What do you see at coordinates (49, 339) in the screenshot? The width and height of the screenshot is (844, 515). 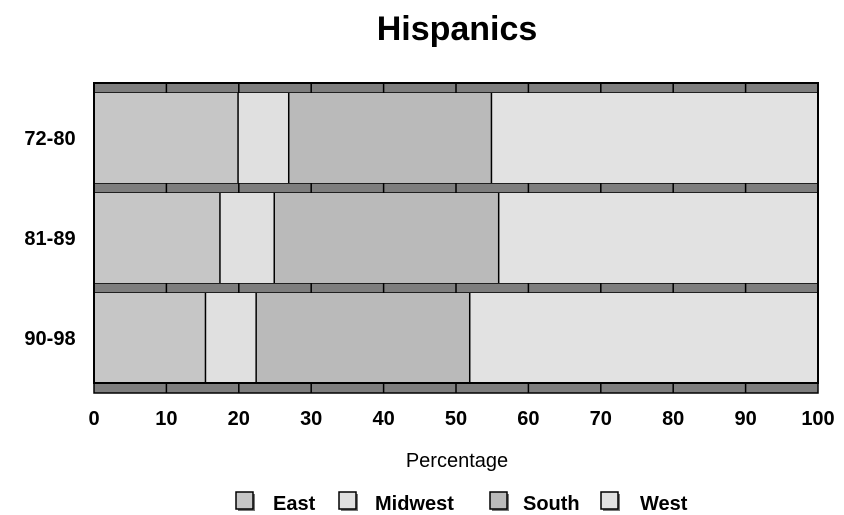 I see `y-category-label: 90-98` at bounding box center [49, 339].